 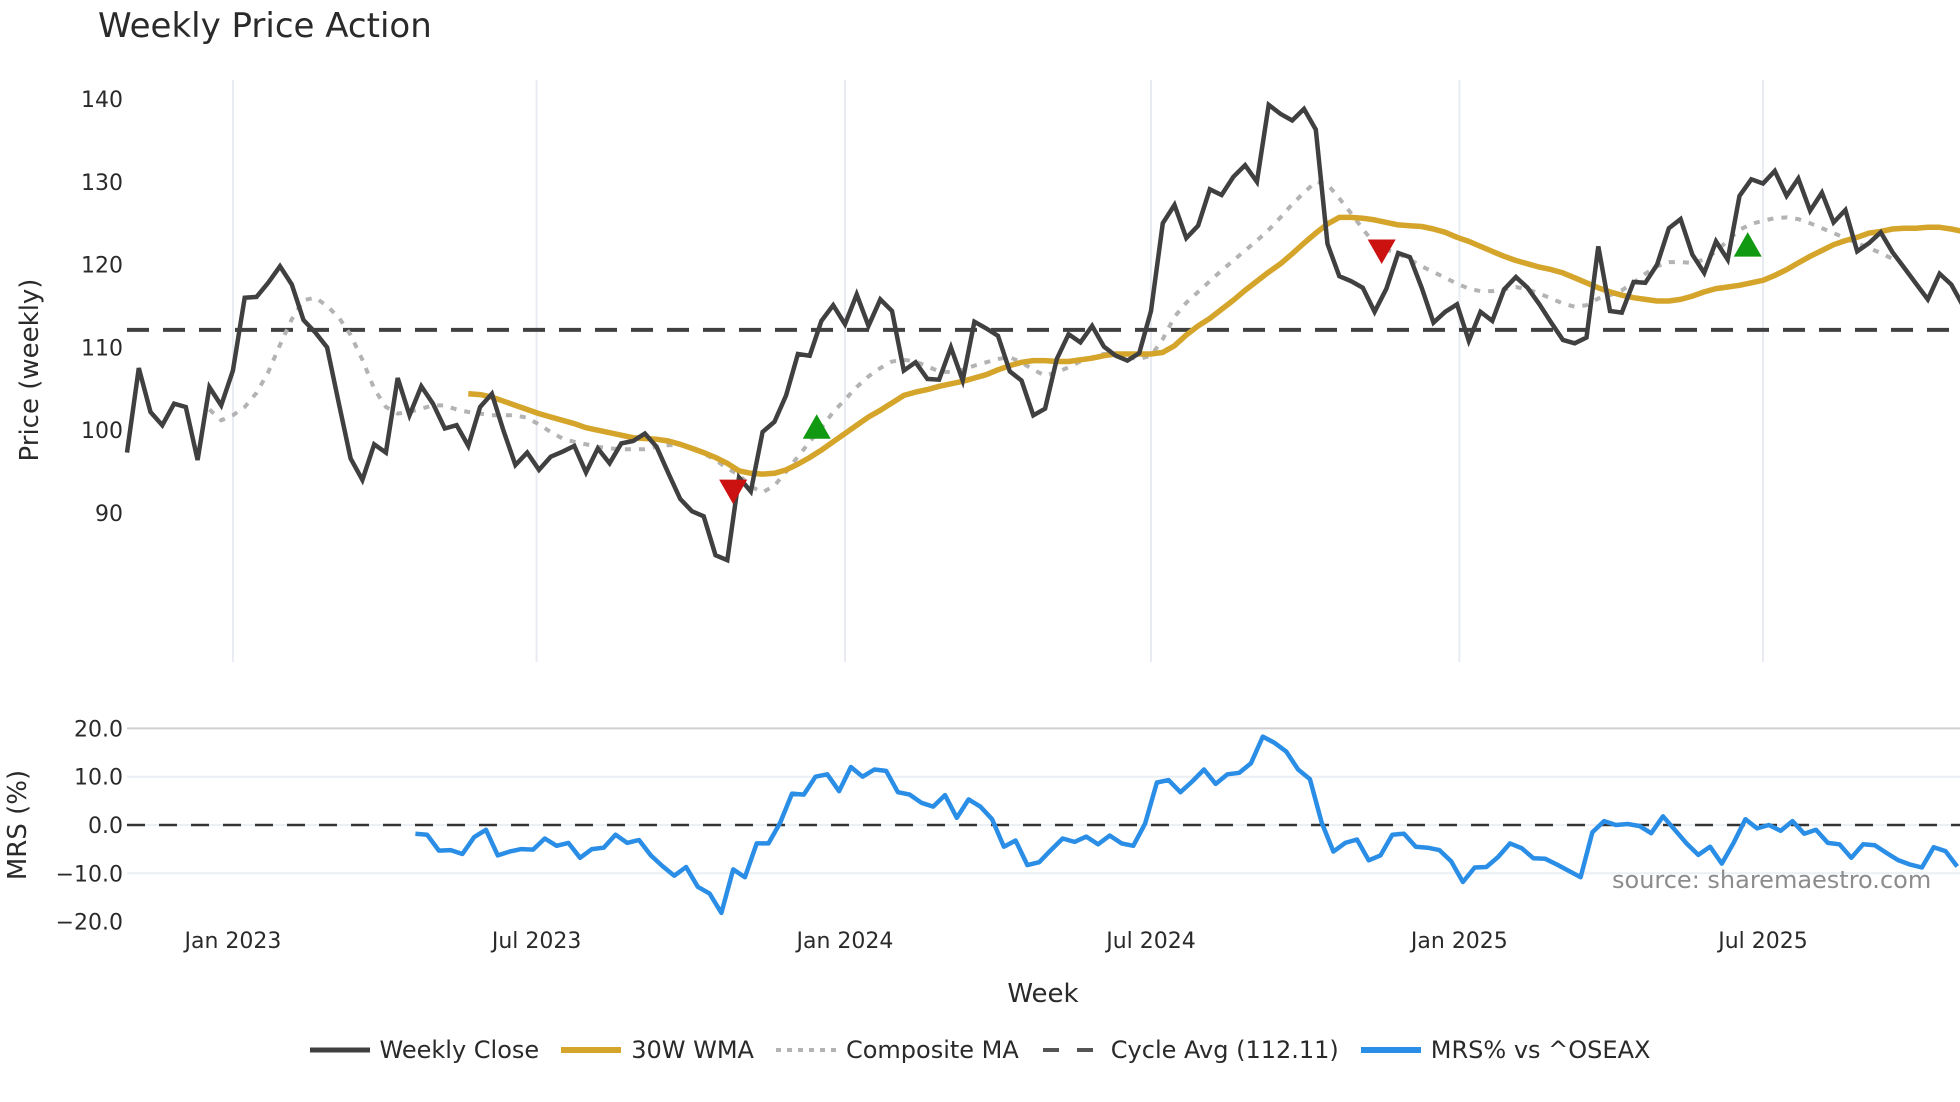 I want to click on y-tick-label: 120, so click(x=102, y=266).